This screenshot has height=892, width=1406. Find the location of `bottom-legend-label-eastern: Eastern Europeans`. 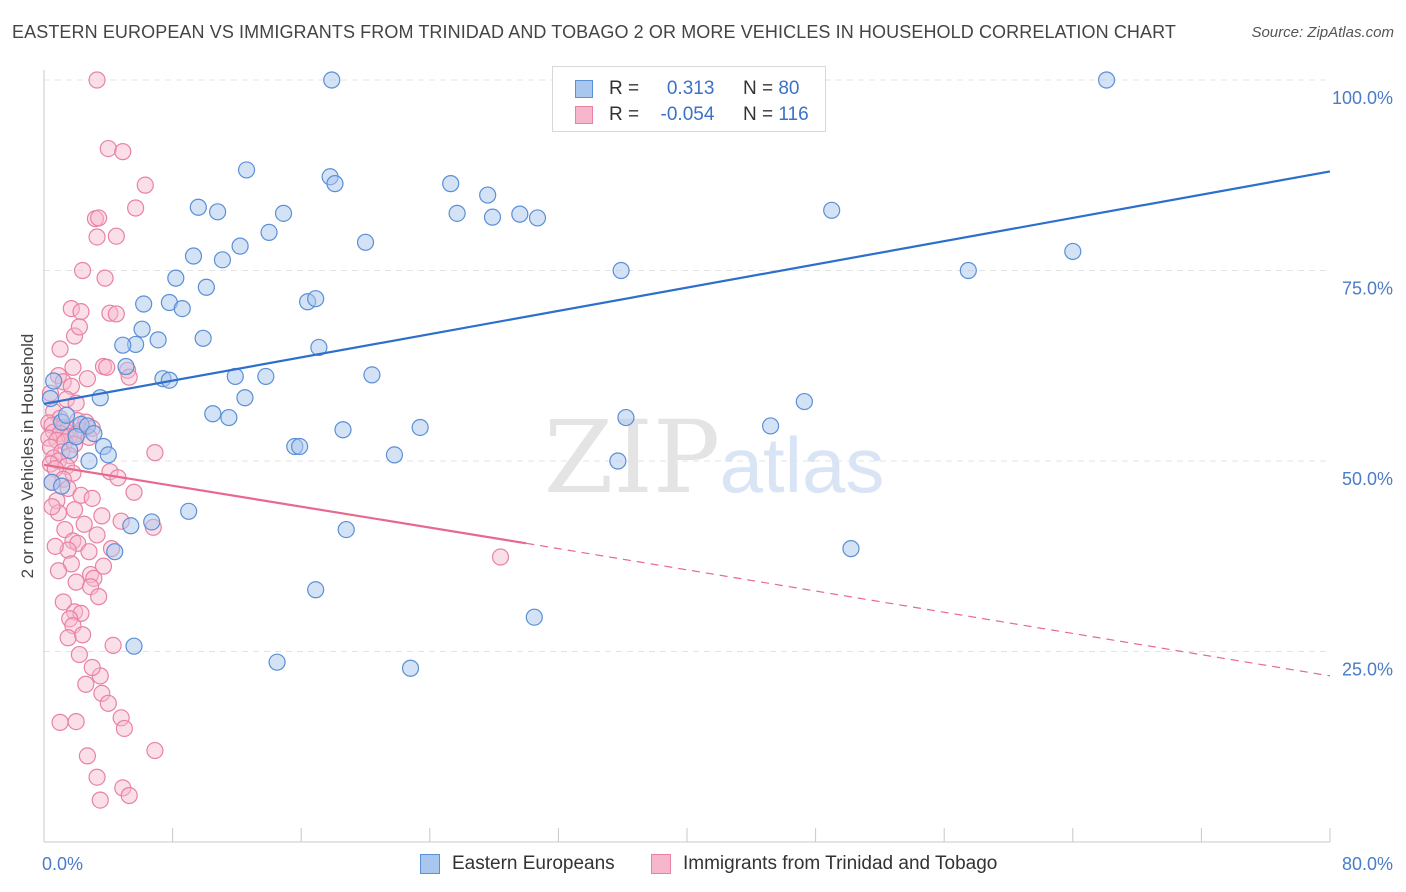

bottom-legend-label-eastern: Eastern Europeans is located at coordinates (533, 863).